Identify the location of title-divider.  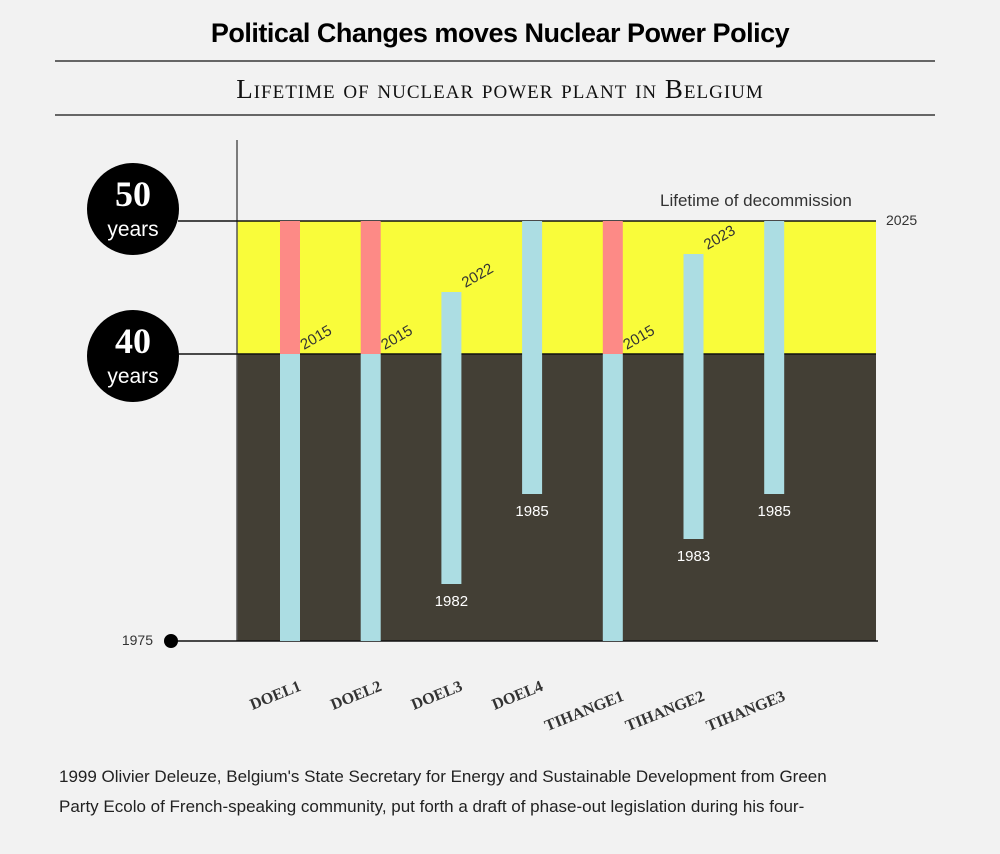
(495, 61).